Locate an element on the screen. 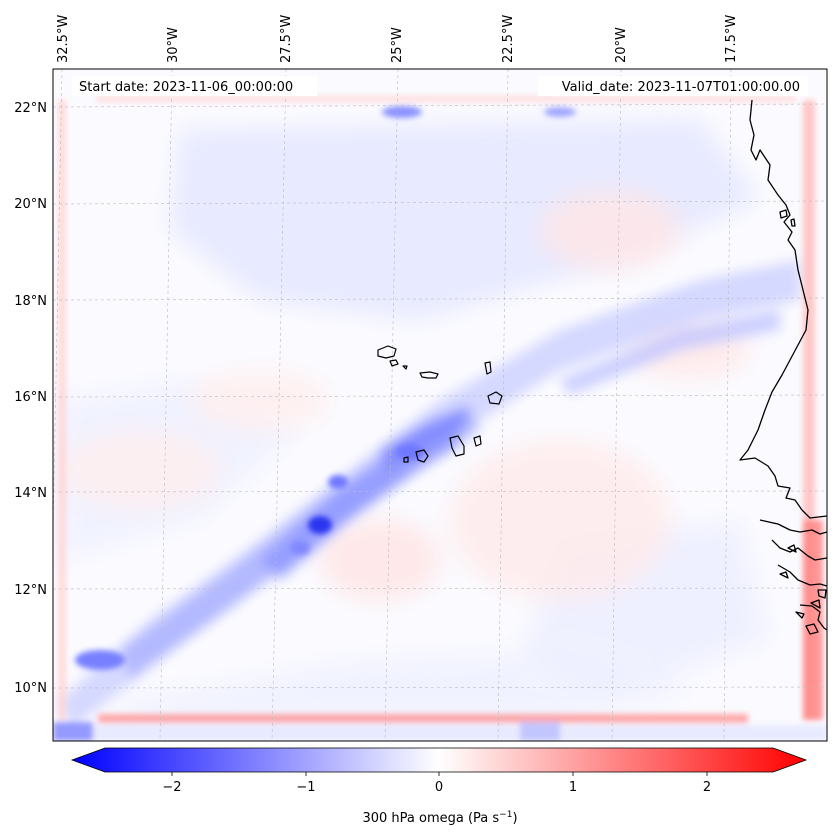 The height and width of the screenshot is (839, 837). colorbar-label: 300 hPa omega (Pa s−1) is located at coordinates (439, 818).